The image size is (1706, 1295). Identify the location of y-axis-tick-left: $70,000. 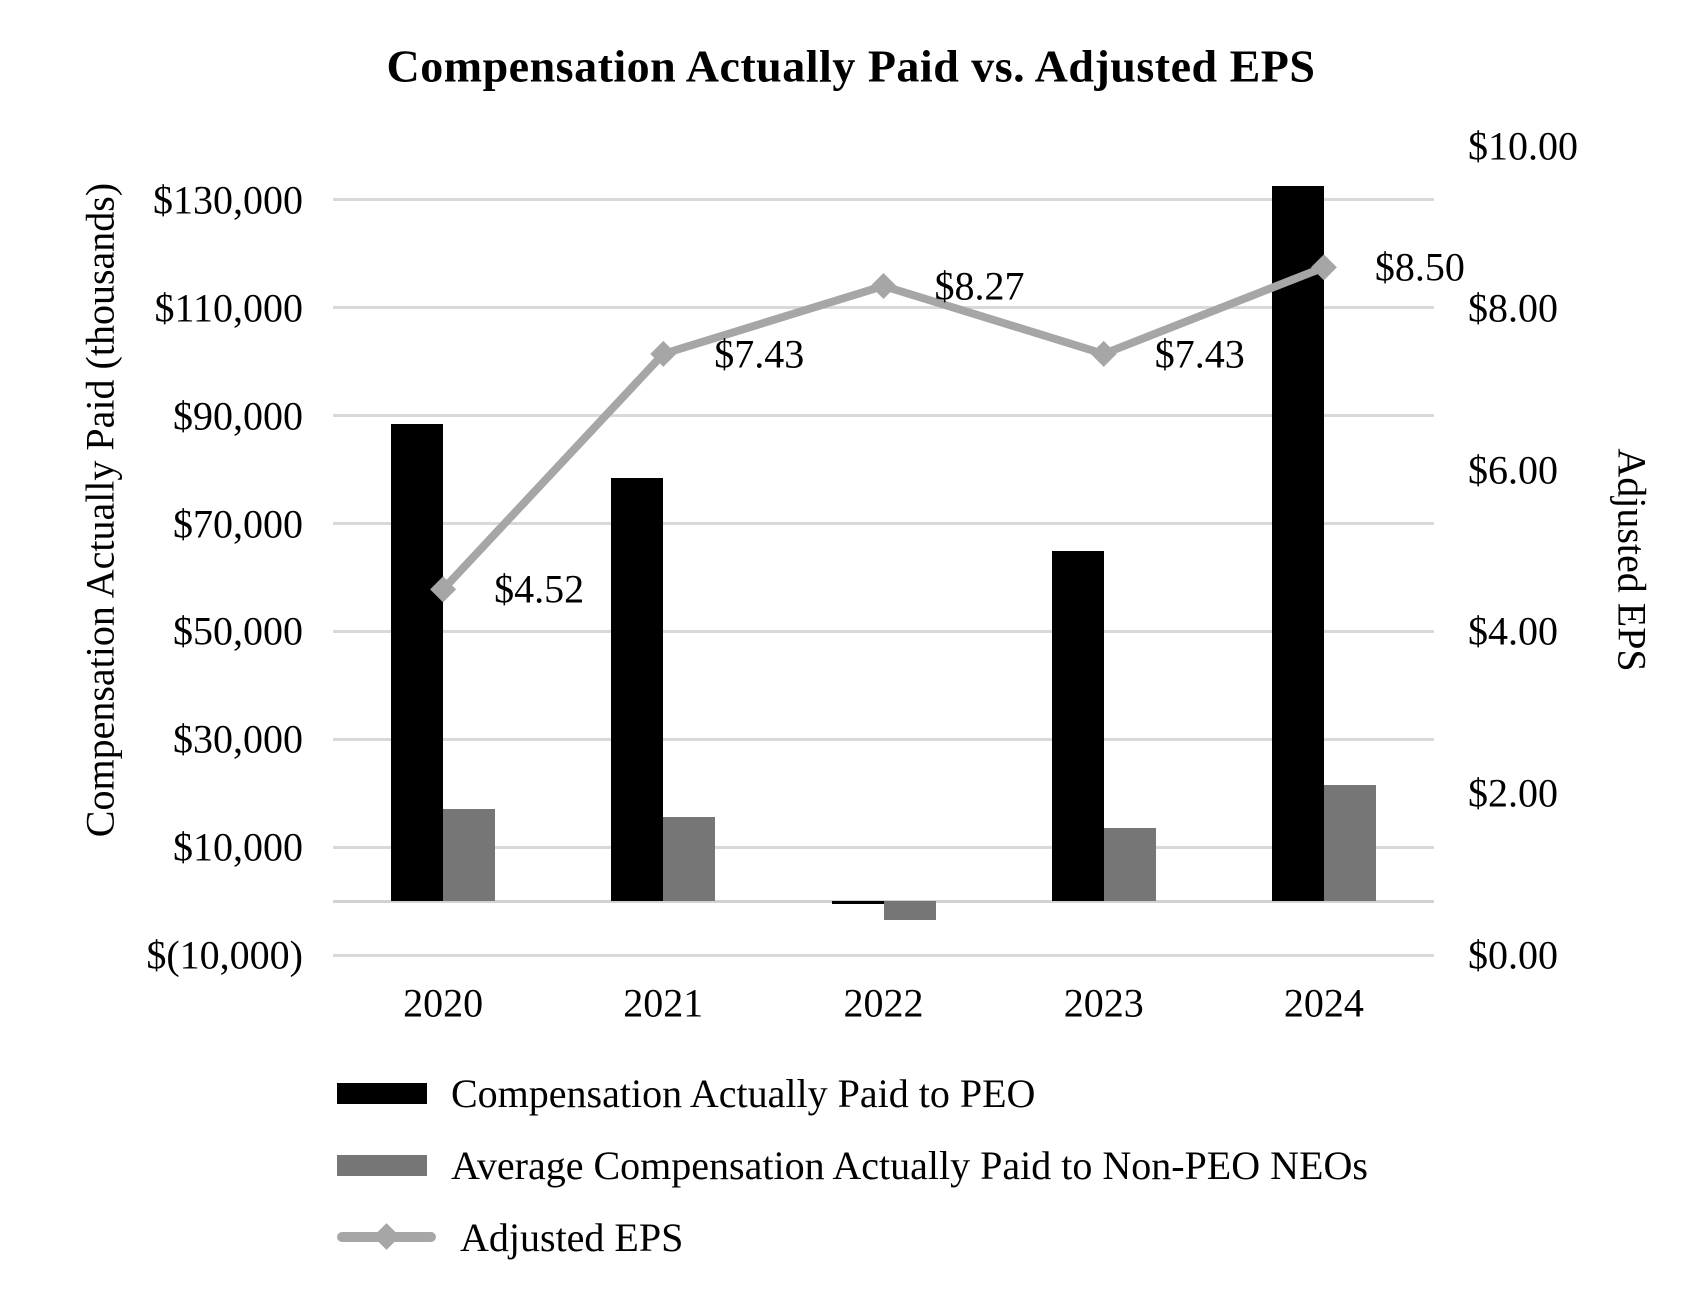
(238, 524).